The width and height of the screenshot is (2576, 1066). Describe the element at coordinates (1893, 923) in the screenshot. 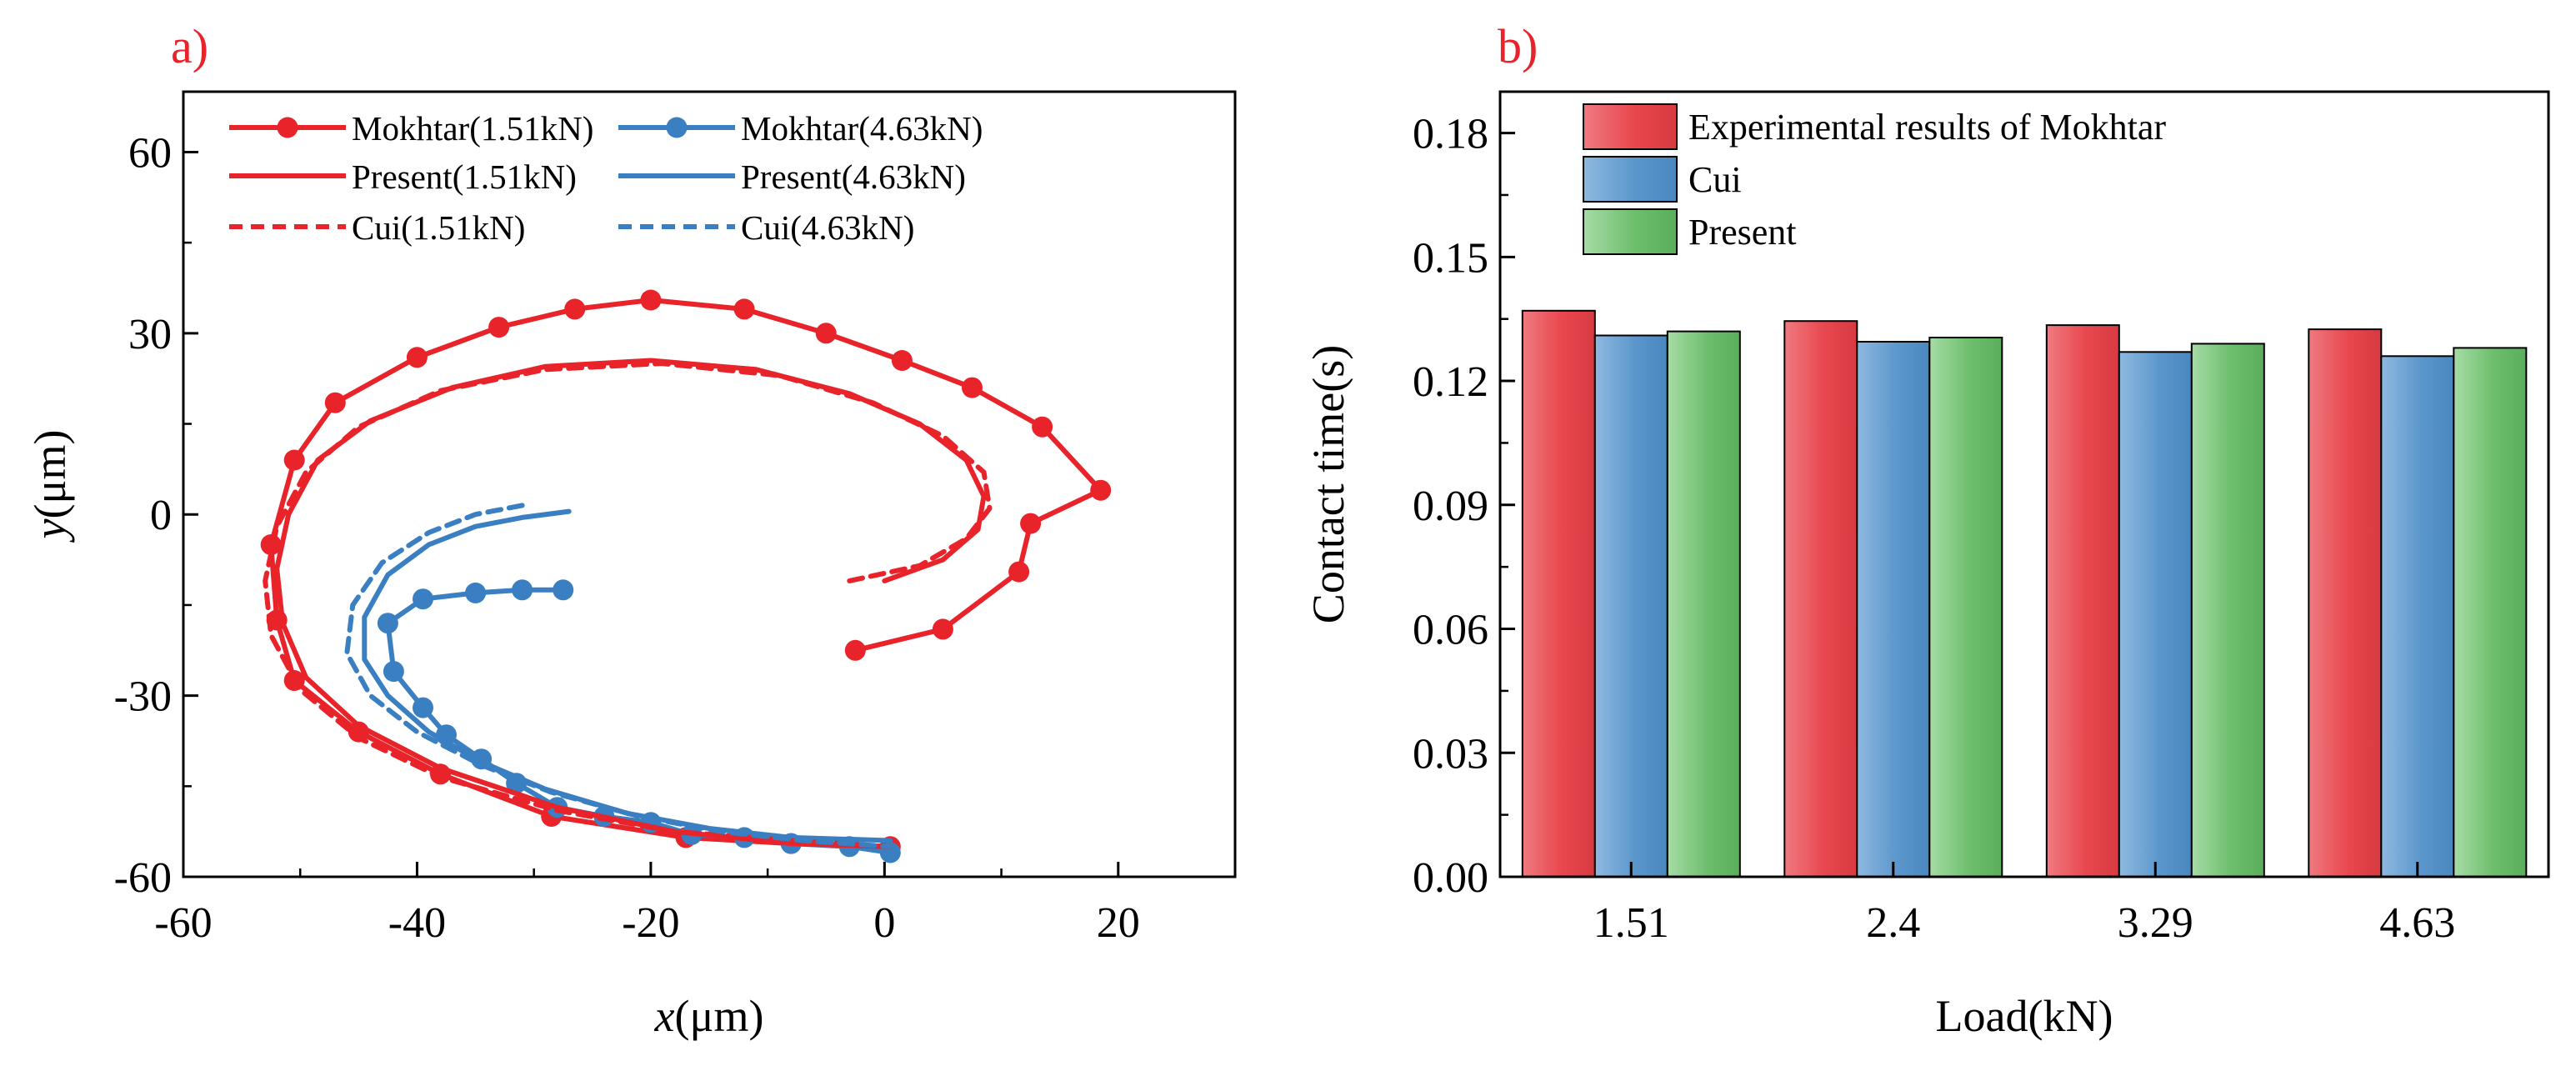

I see `x-tick-label: 2.4` at that location.